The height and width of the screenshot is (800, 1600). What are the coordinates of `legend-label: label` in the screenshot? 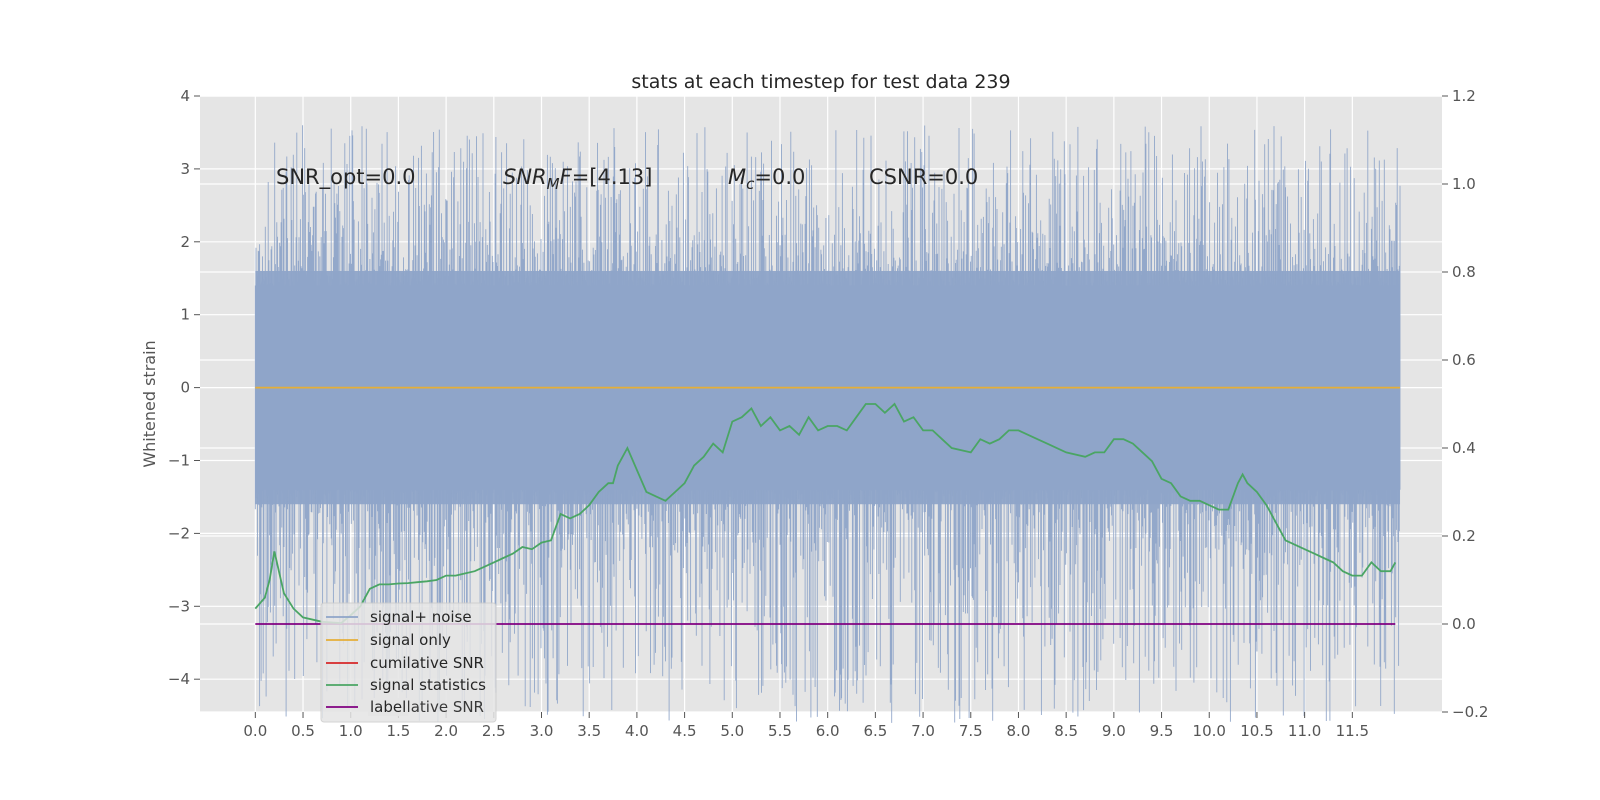 It's located at (388, 707).